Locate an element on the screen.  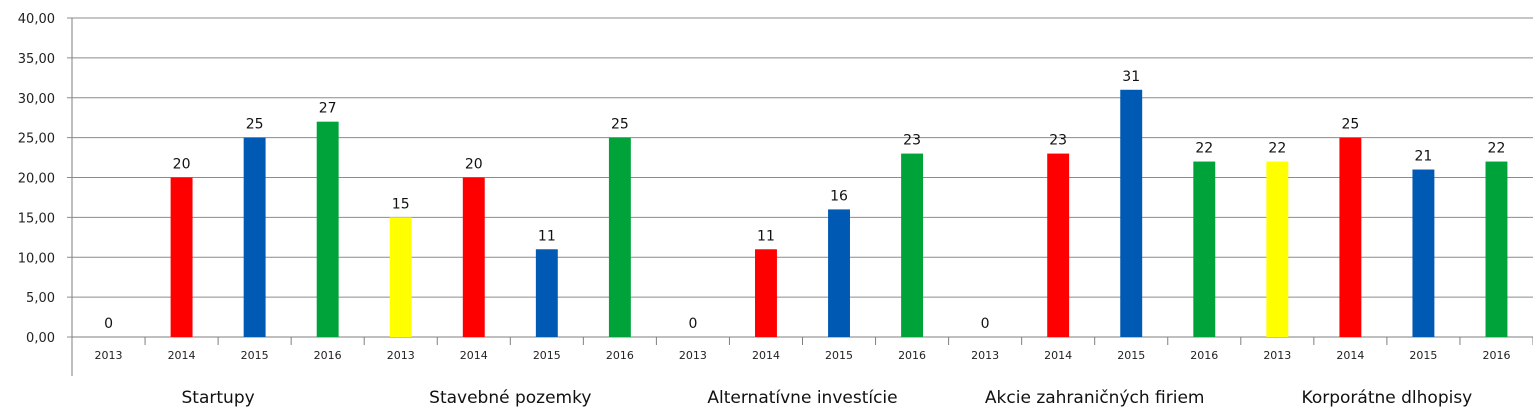
y-tick-label: 15,00 is located at coordinates (36, 218).